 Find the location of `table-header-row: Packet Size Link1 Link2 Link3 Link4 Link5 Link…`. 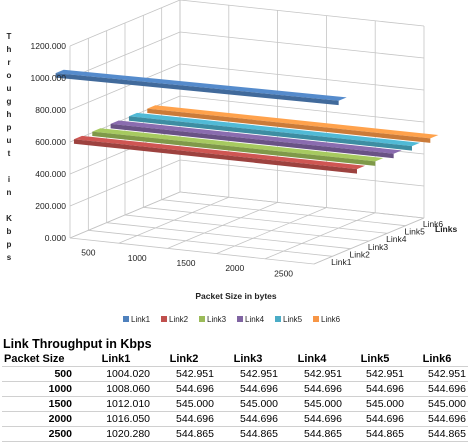

table-header-row: Packet Size Link1 Link2 Link3 Link4 Link5 Link… is located at coordinates (235, 359).